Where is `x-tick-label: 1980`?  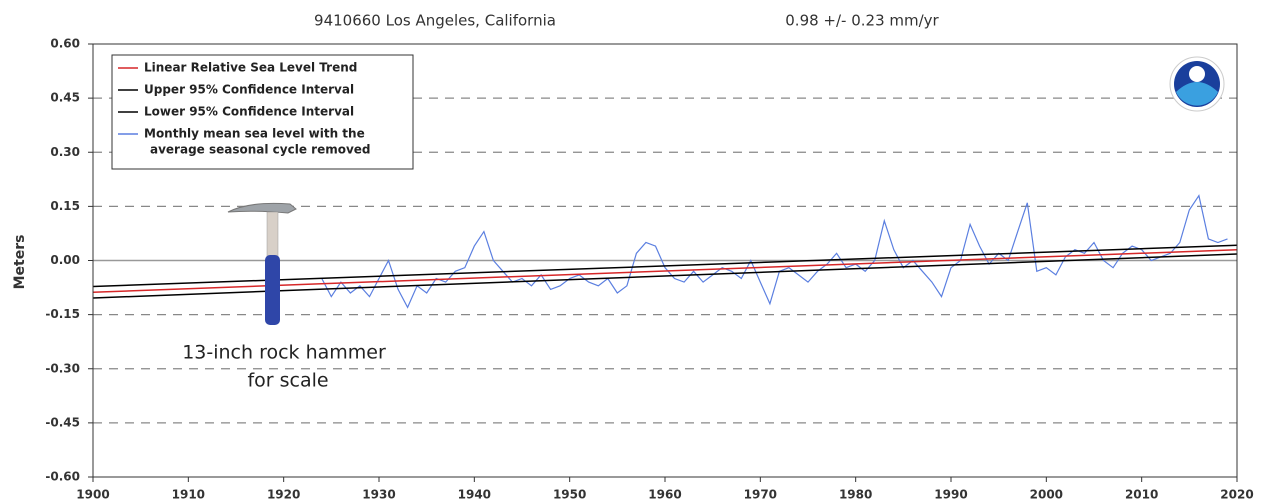 x-tick-label: 1980 is located at coordinates (855, 495).